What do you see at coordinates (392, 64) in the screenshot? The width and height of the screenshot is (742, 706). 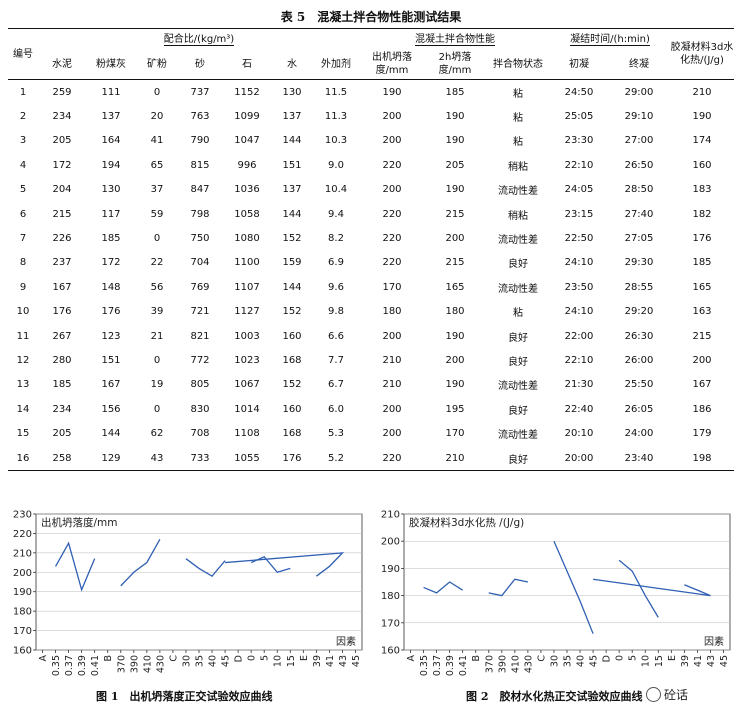 I see `column-header: 出机坍落度/mm` at bounding box center [392, 64].